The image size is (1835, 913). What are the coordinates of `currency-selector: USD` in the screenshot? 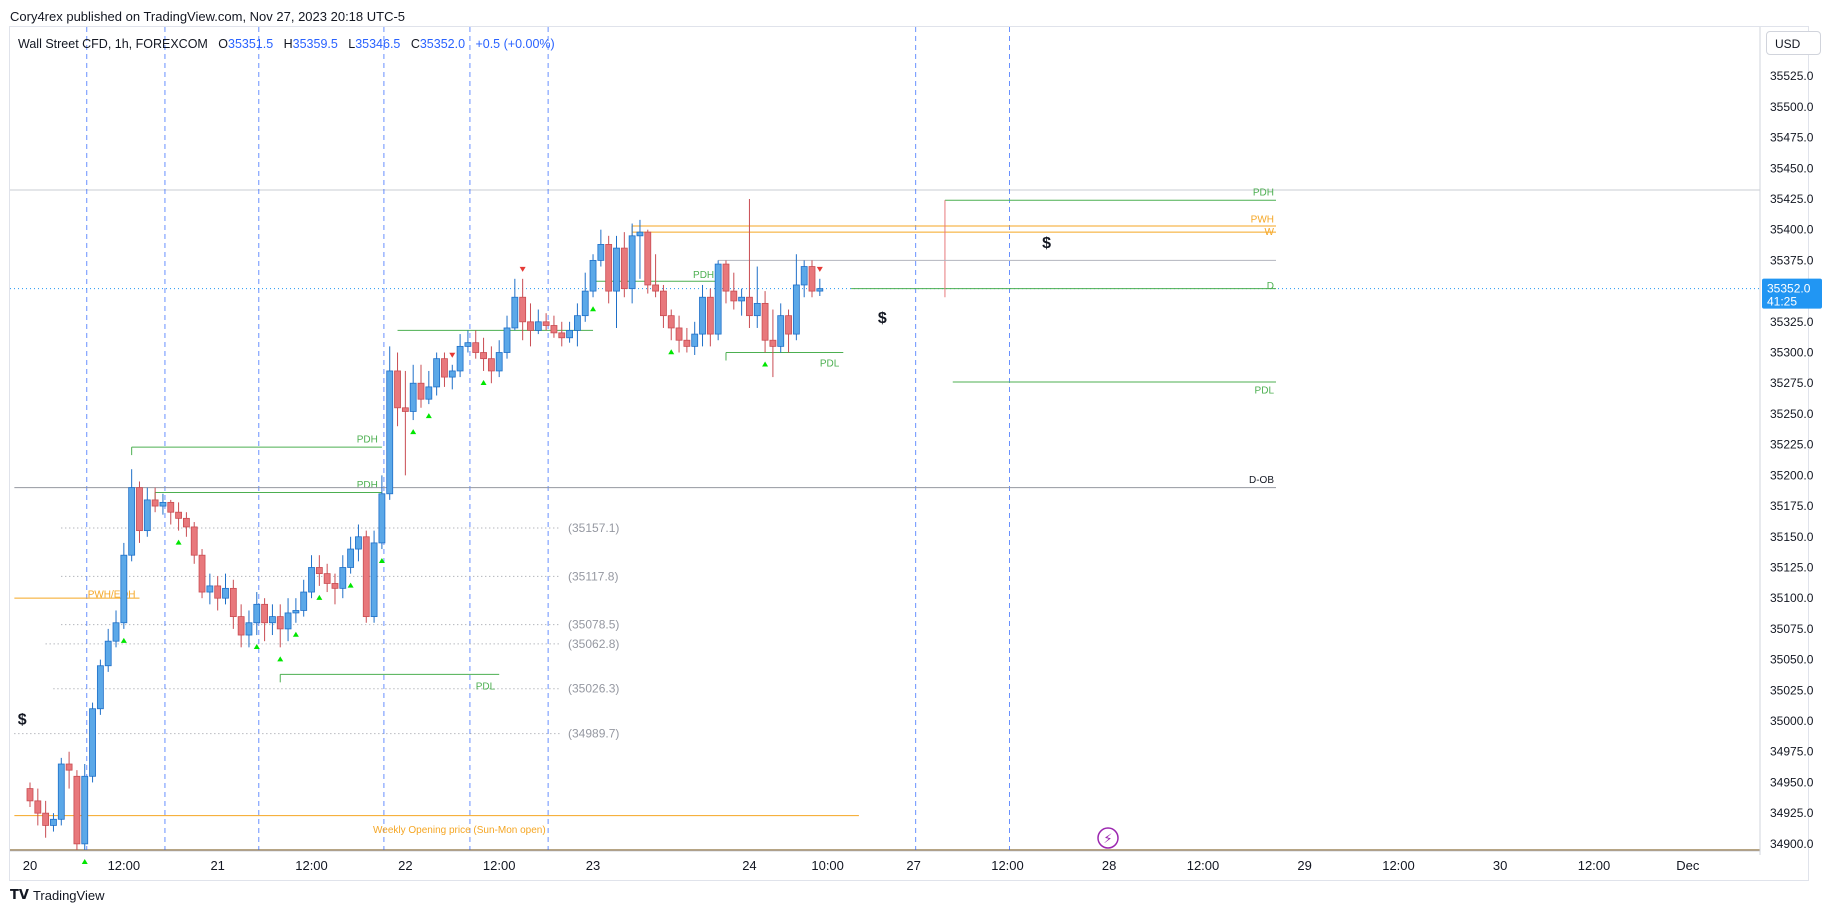 It's located at (1793, 43).